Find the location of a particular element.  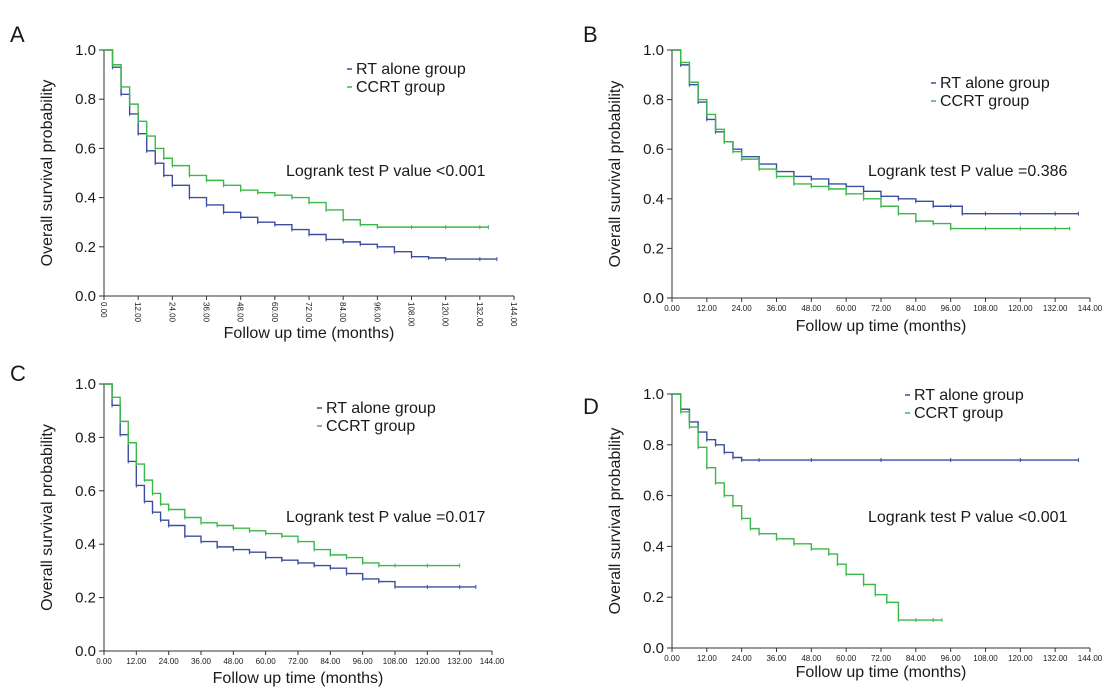

survival-curve-ccrt is located at coordinates (807, 507).